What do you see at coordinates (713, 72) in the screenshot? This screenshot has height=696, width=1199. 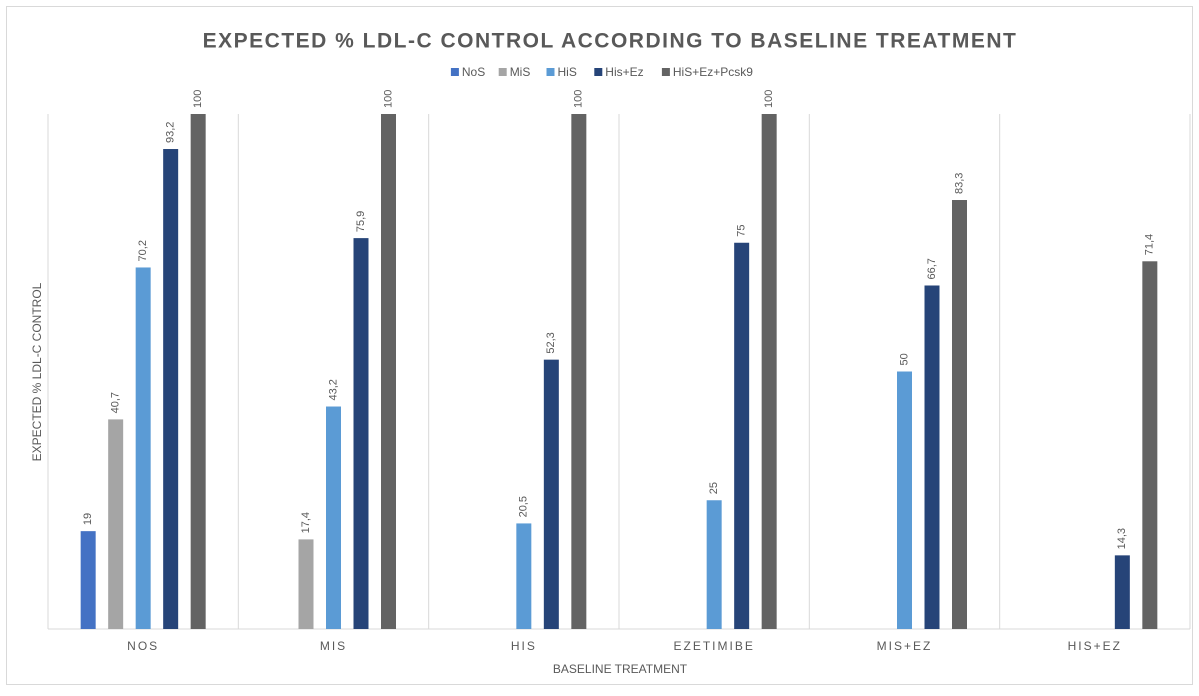 I see `legend-label: HiS+Ez+Pcsk9` at bounding box center [713, 72].